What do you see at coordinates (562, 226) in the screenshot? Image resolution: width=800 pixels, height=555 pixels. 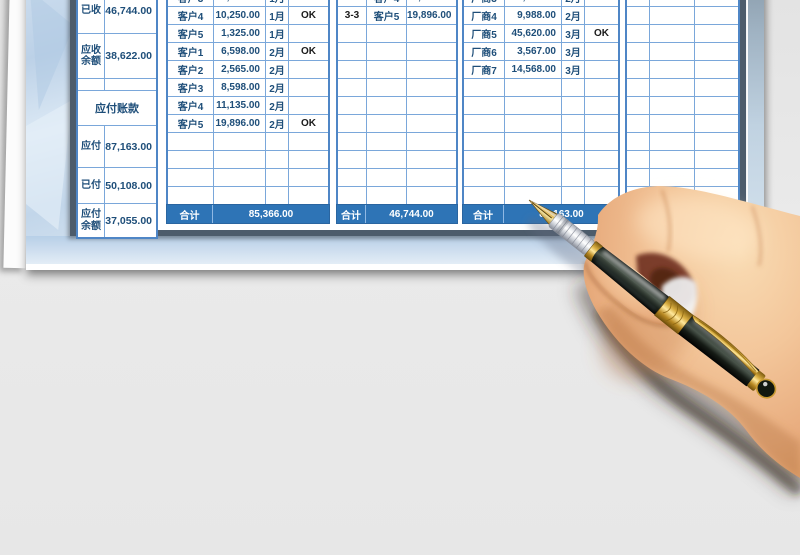 I see `grip-band` at bounding box center [562, 226].